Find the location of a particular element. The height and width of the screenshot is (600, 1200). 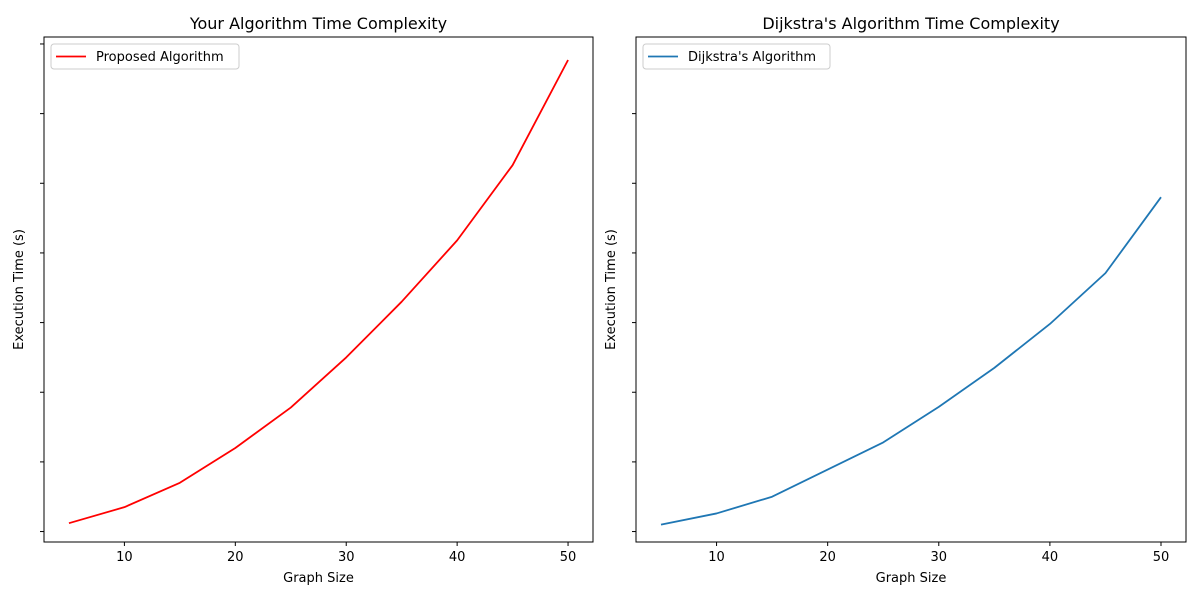

chart-title: Dijkstra's Algorithm Time Complexity is located at coordinates (910, 23).